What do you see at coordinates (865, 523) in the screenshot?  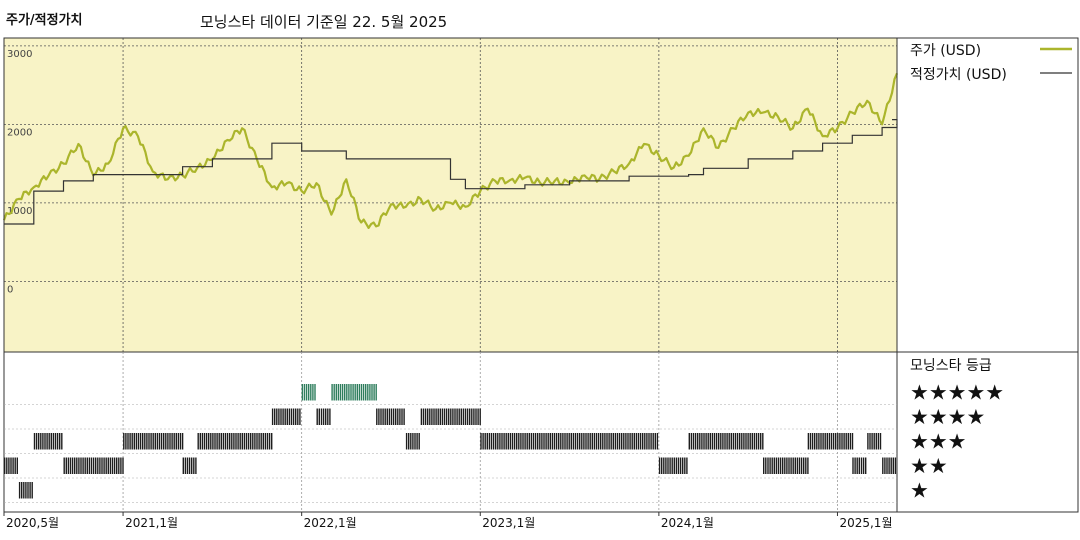 I see `x-tick-label: 2025,1월` at bounding box center [865, 523].